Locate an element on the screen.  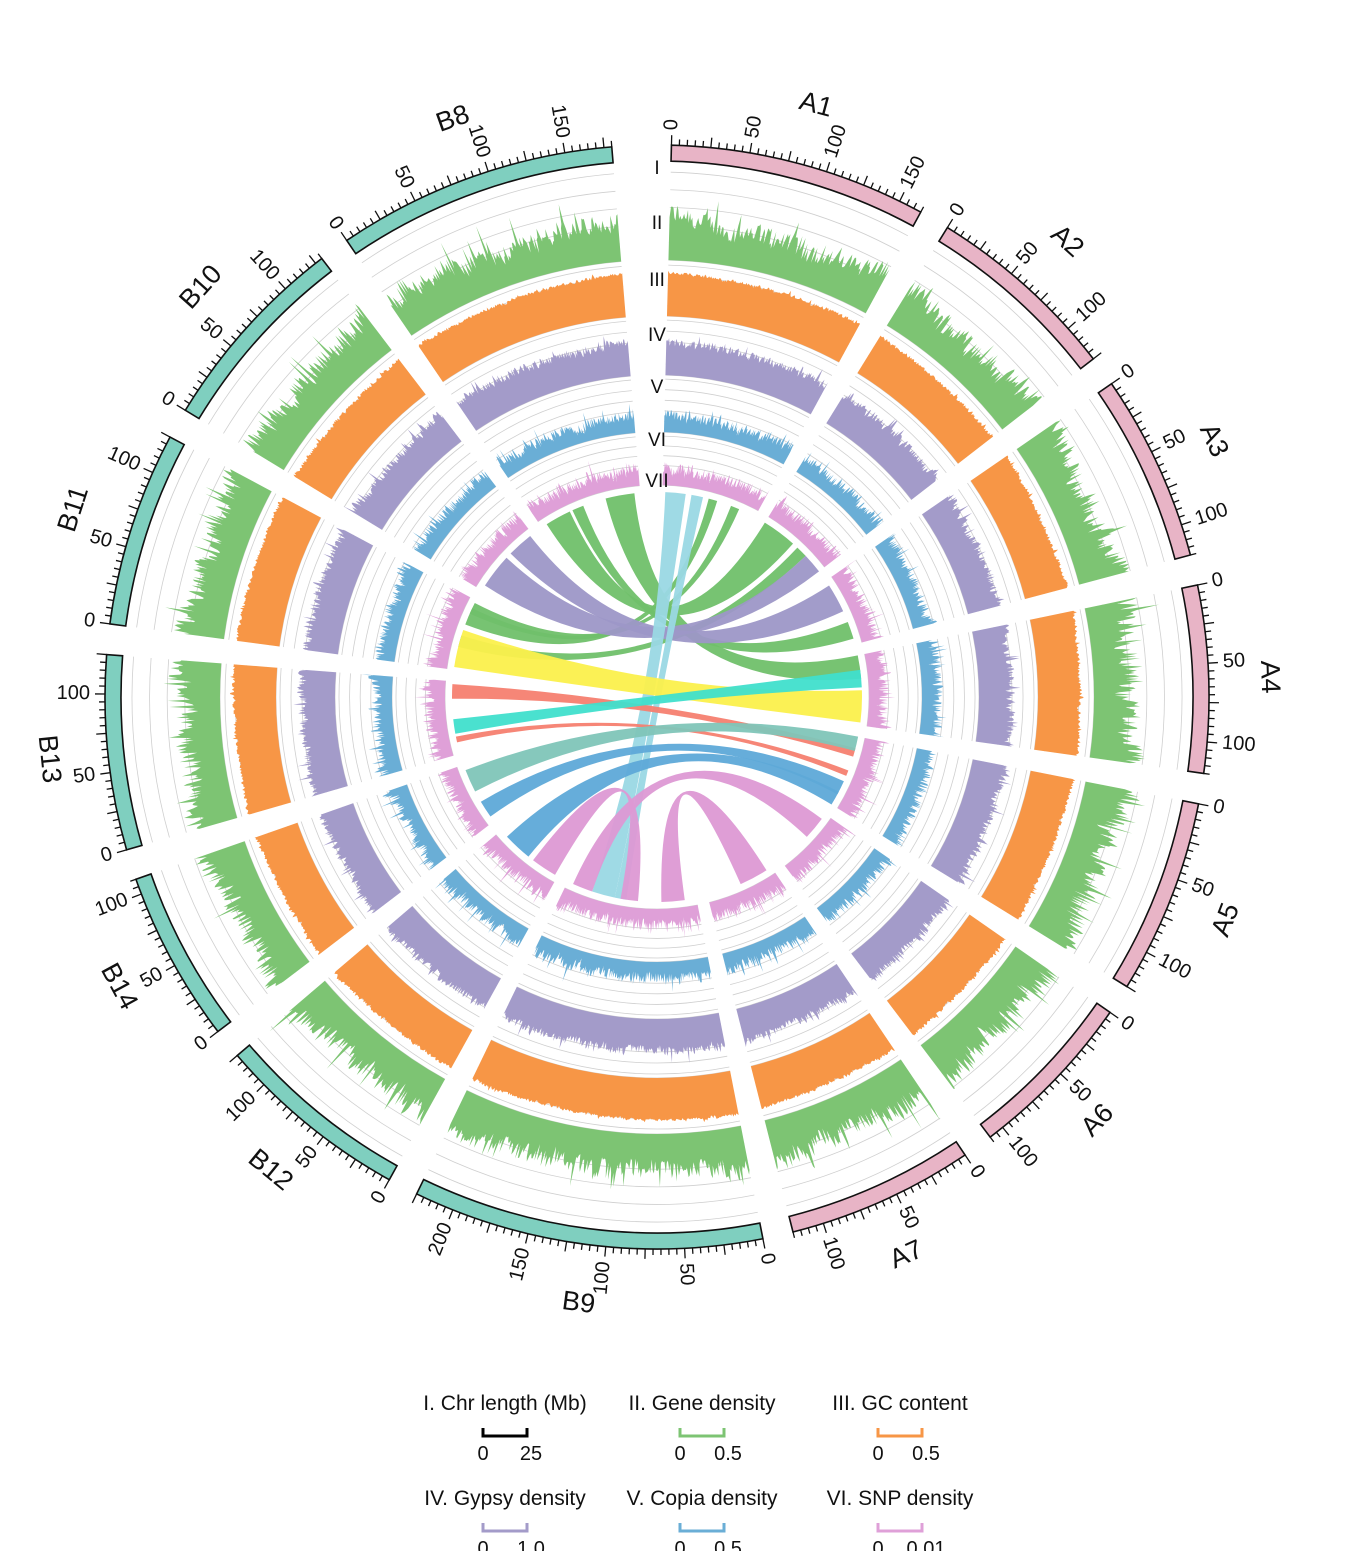
chromosome-label-b14: B14 is located at coordinates (119, 986).